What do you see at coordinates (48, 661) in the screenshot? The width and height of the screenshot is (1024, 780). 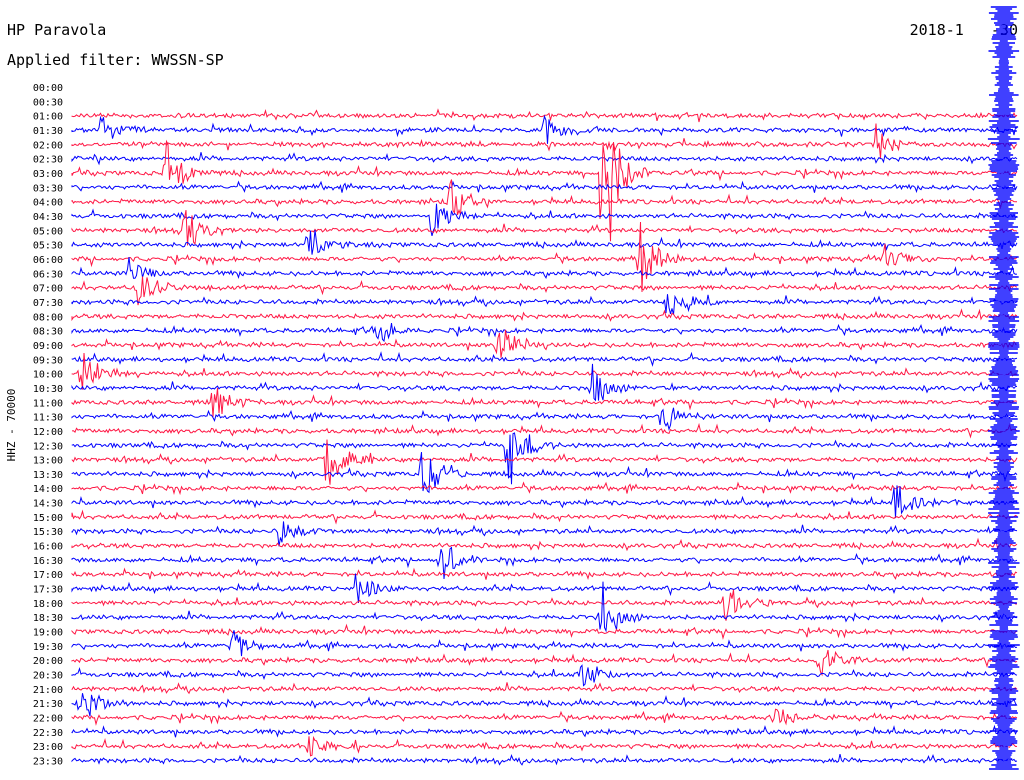 I see `row-label: 20:00` at bounding box center [48, 661].